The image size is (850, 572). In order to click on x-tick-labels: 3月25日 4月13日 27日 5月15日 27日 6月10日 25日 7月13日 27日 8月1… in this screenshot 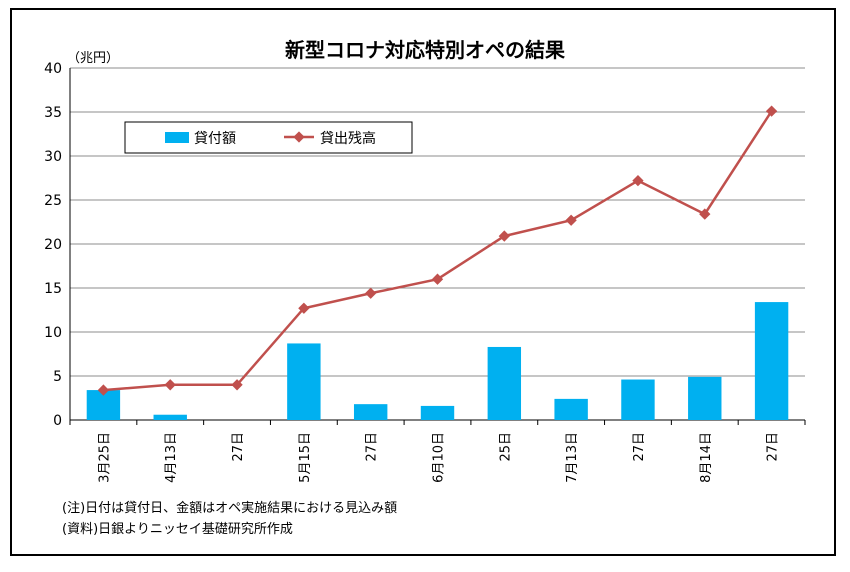, I will do `click(438, 457)`.